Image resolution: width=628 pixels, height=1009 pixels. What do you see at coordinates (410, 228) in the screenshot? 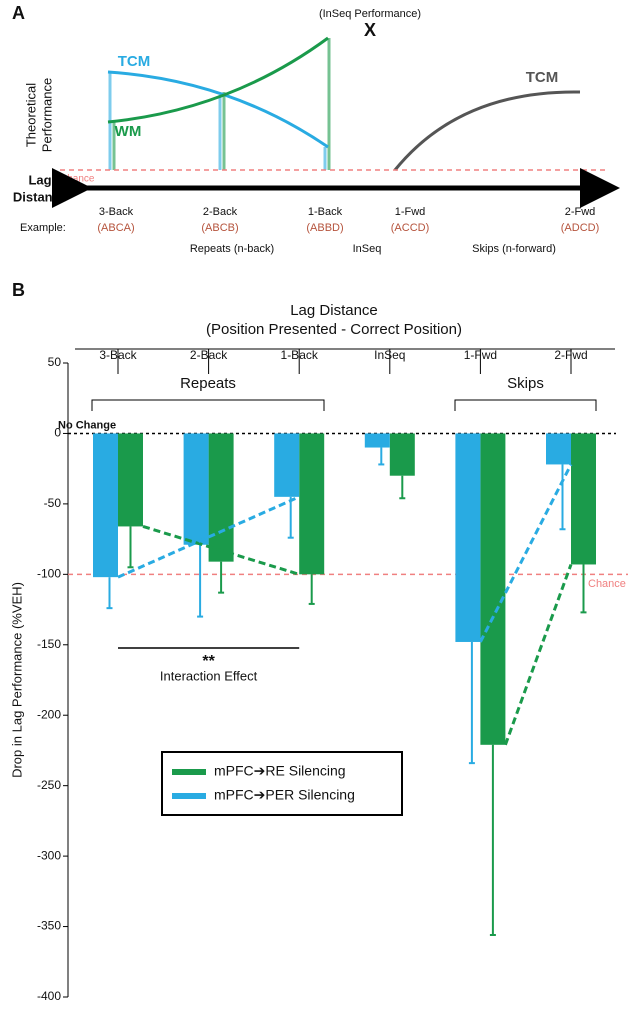
I see `lag-example: (ACCD)` at bounding box center [410, 228].